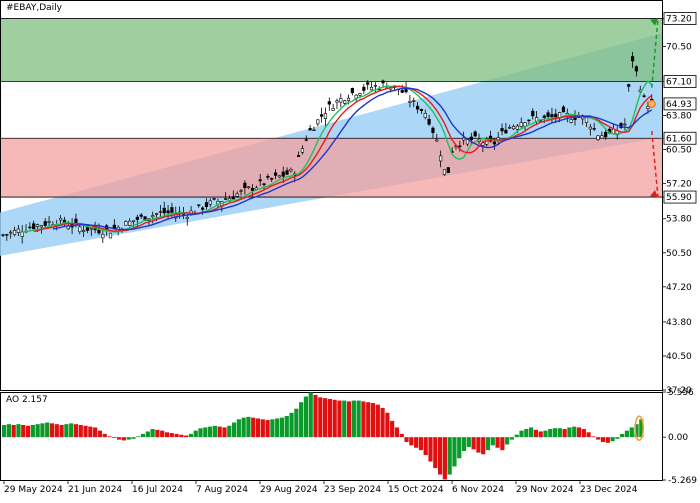 This screenshot has height=503, width=700. What do you see at coordinates (680, 138) in the screenshot?
I see `y-level-box` at bounding box center [680, 138].